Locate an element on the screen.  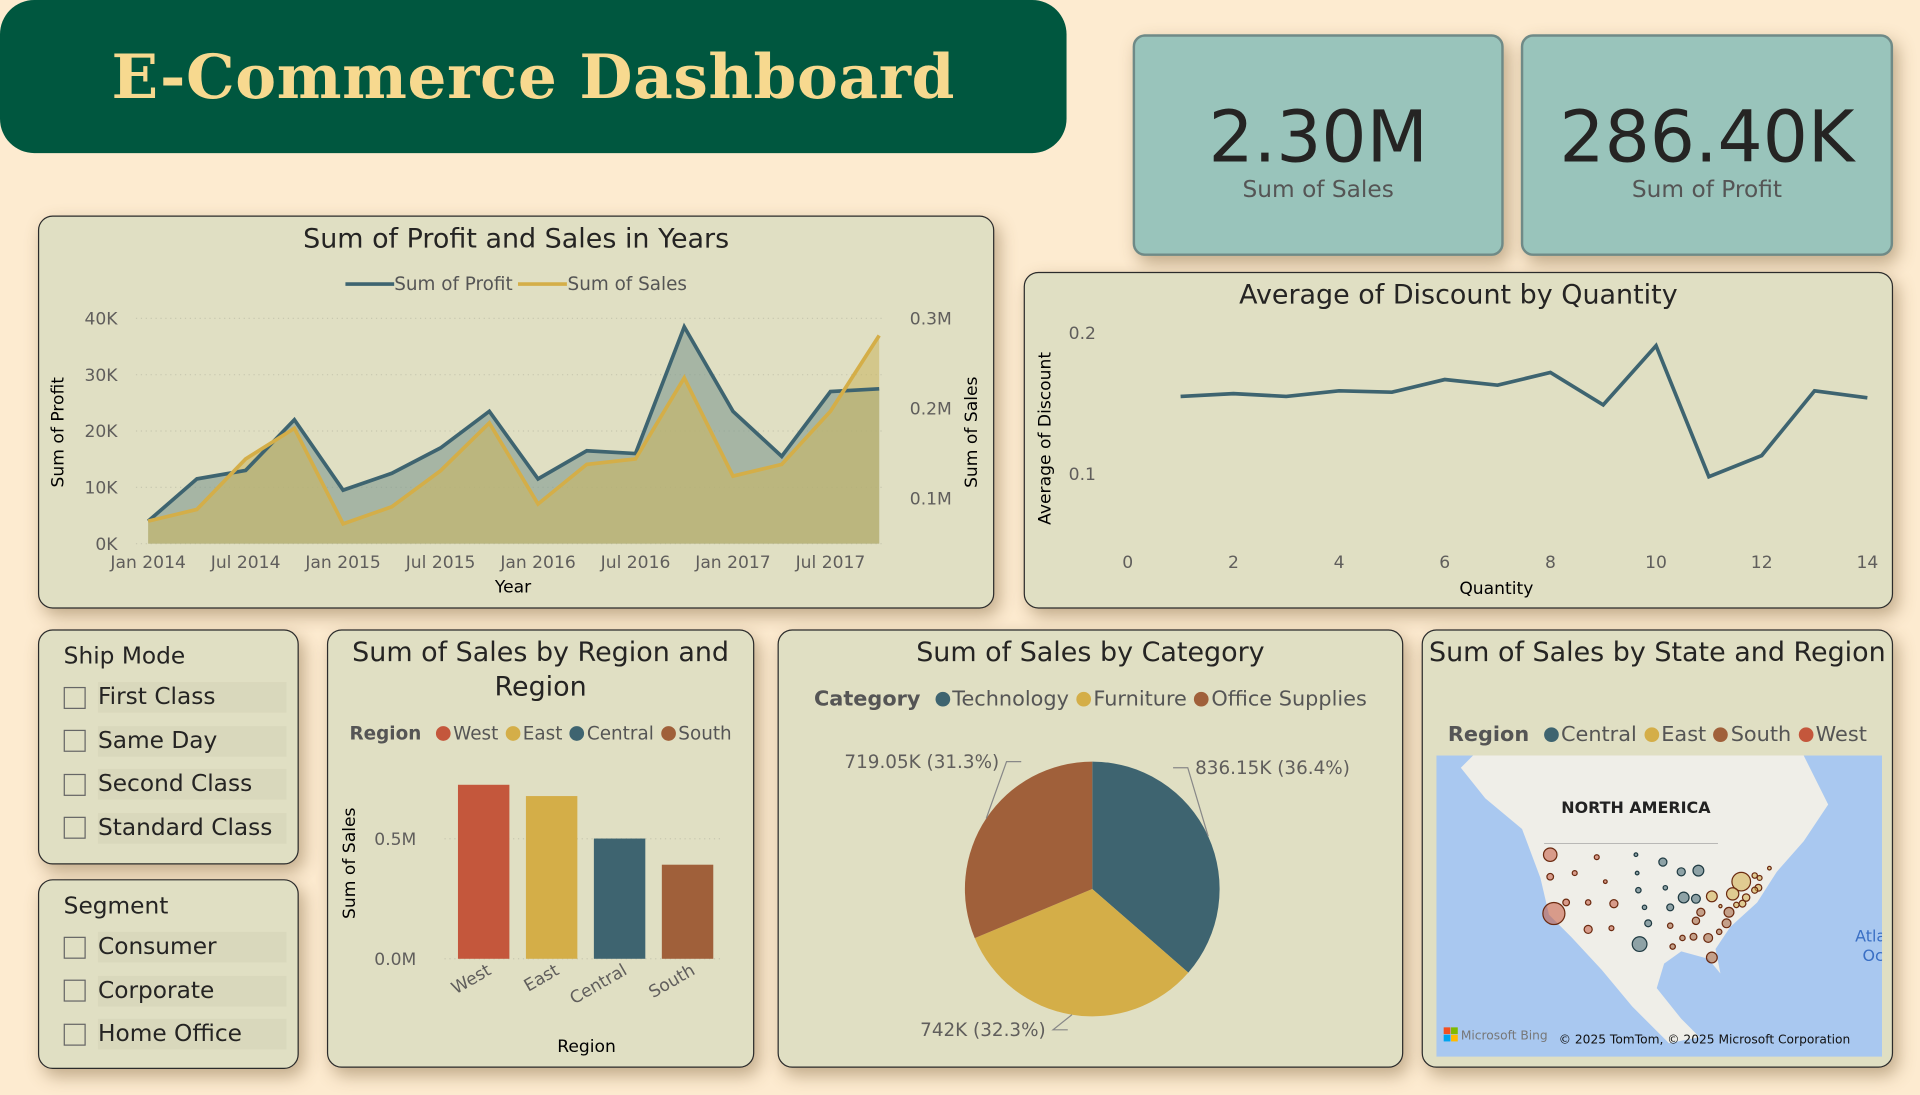
kpi-value: 286.40K is located at coordinates (1707, 137).